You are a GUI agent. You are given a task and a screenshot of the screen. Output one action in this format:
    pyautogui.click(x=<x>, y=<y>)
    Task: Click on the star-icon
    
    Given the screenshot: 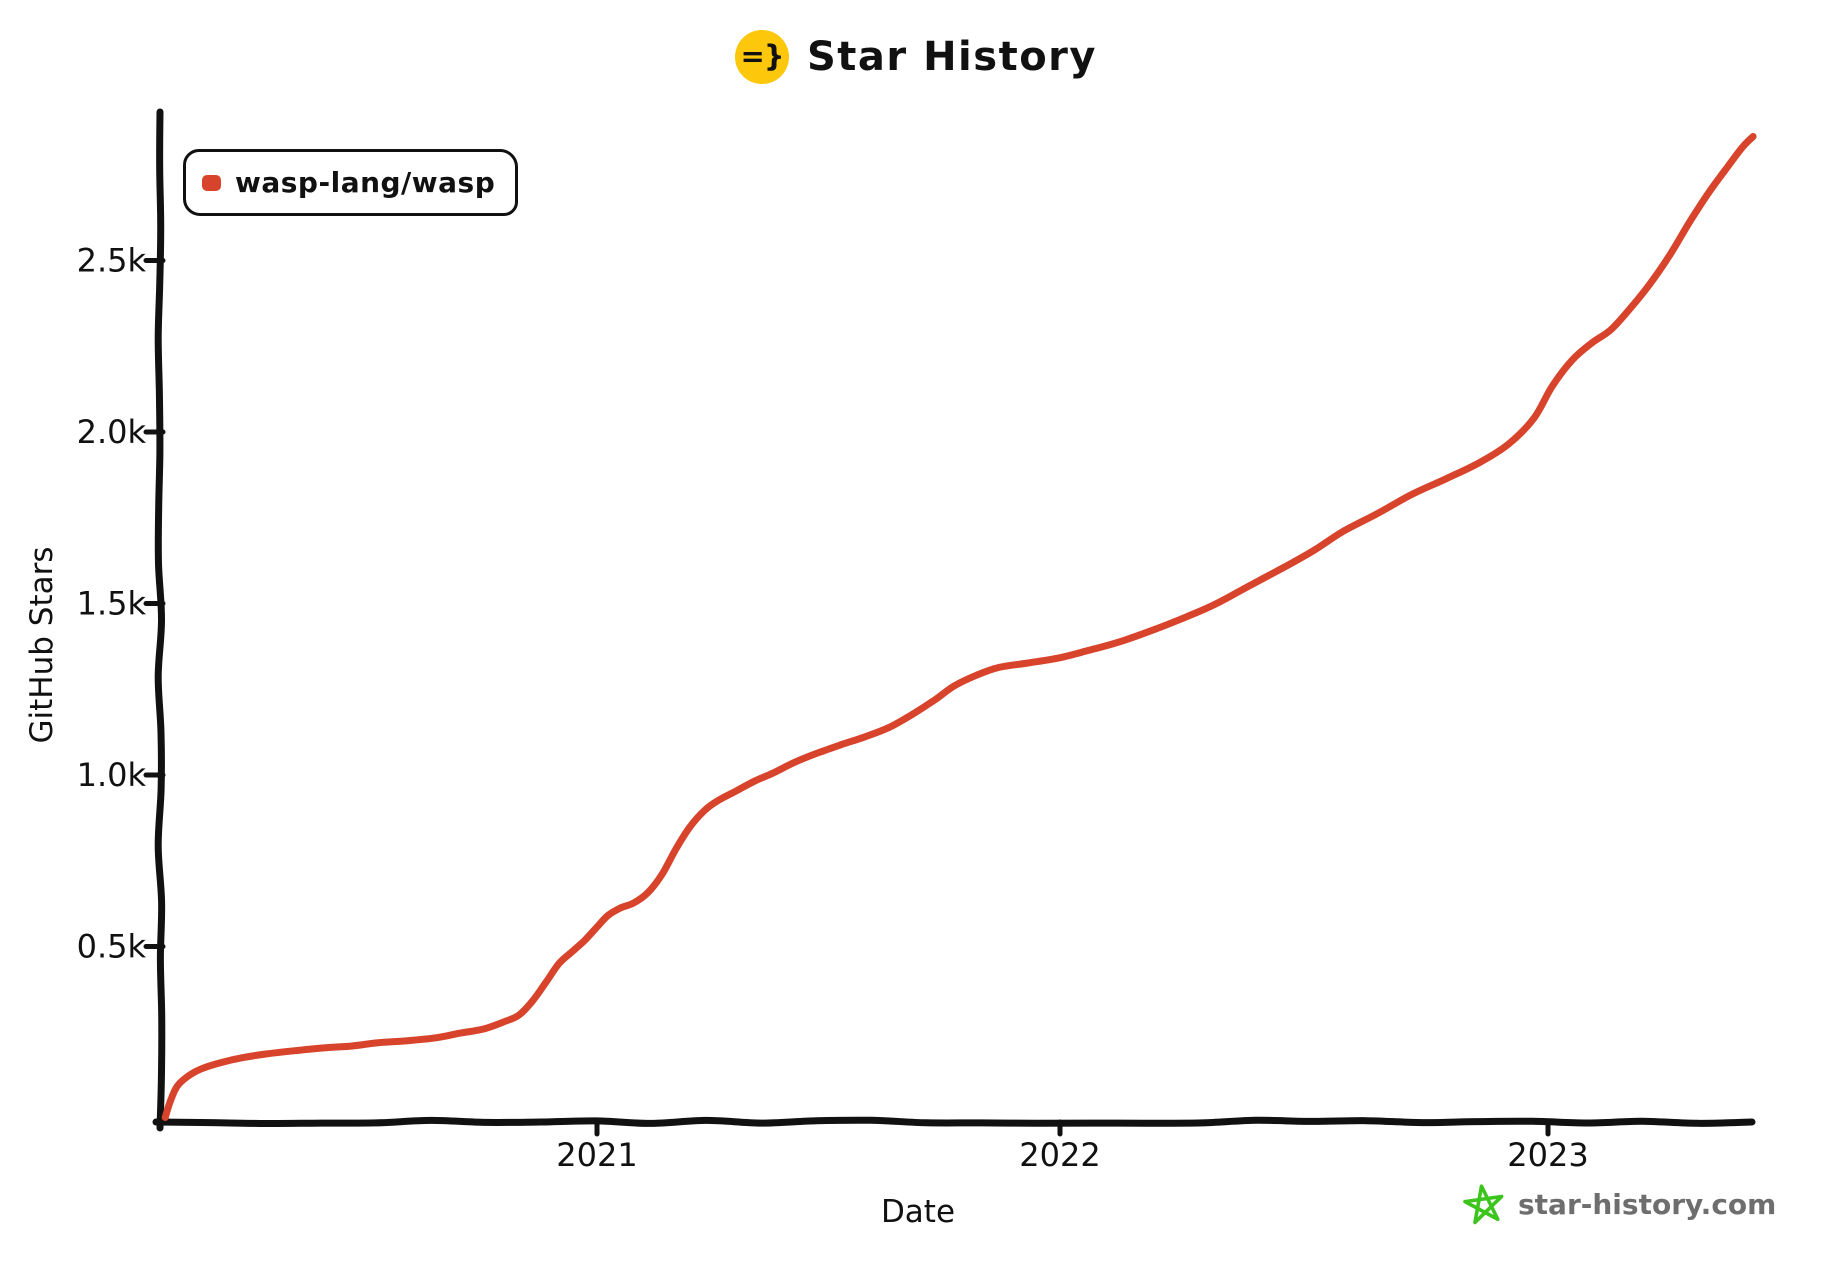 What is the action you would take?
    pyautogui.click(x=1483, y=1204)
    